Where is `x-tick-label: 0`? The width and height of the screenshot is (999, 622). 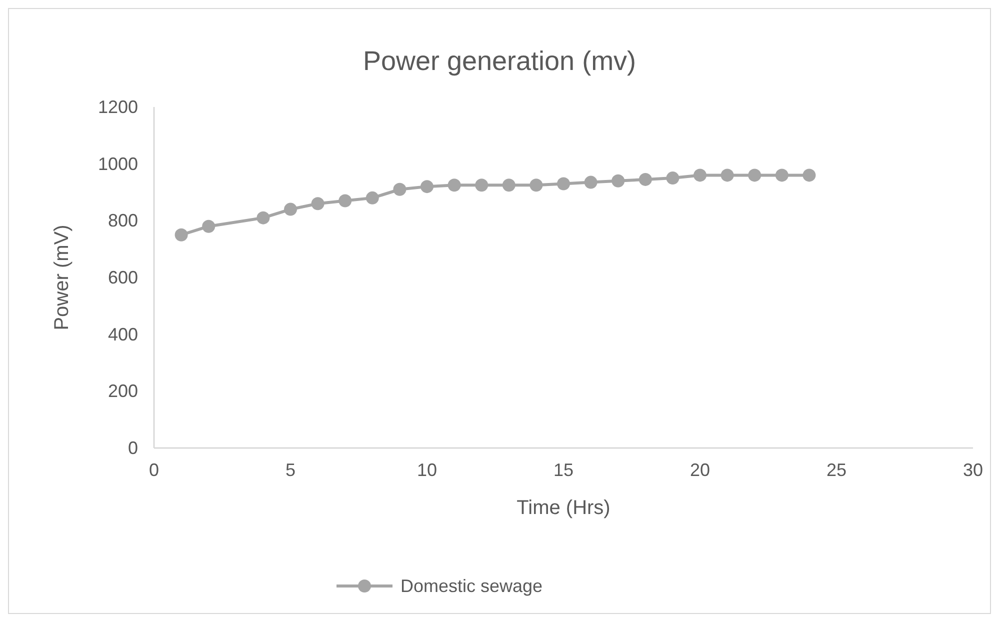 x-tick-label: 0 is located at coordinates (154, 470).